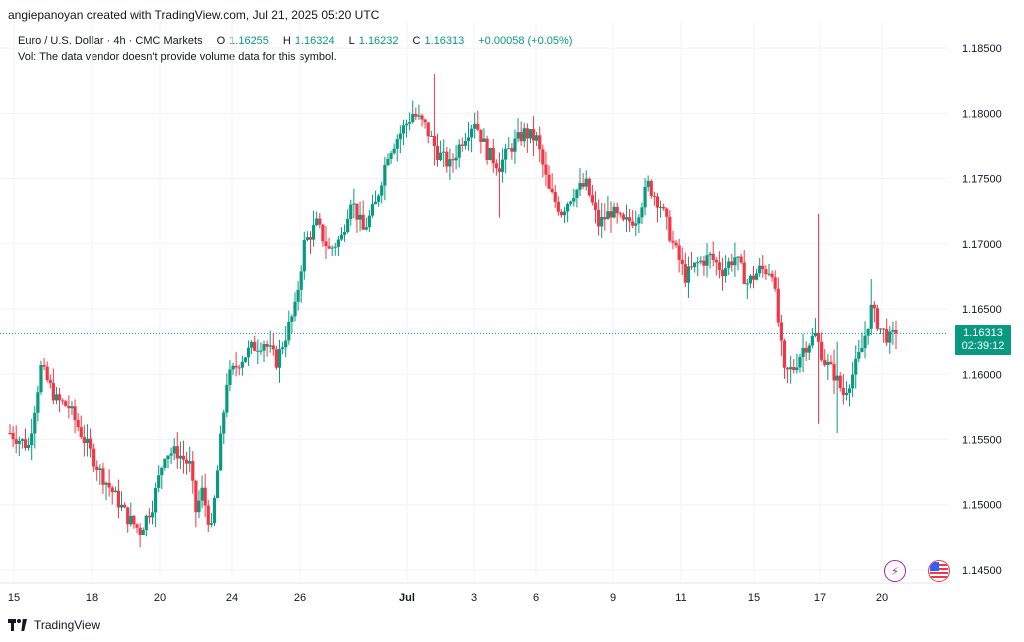 The width and height of the screenshot is (1024, 642). Describe the element at coordinates (895, 571) in the screenshot. I see `lightning-icon: ⚡` at that location.